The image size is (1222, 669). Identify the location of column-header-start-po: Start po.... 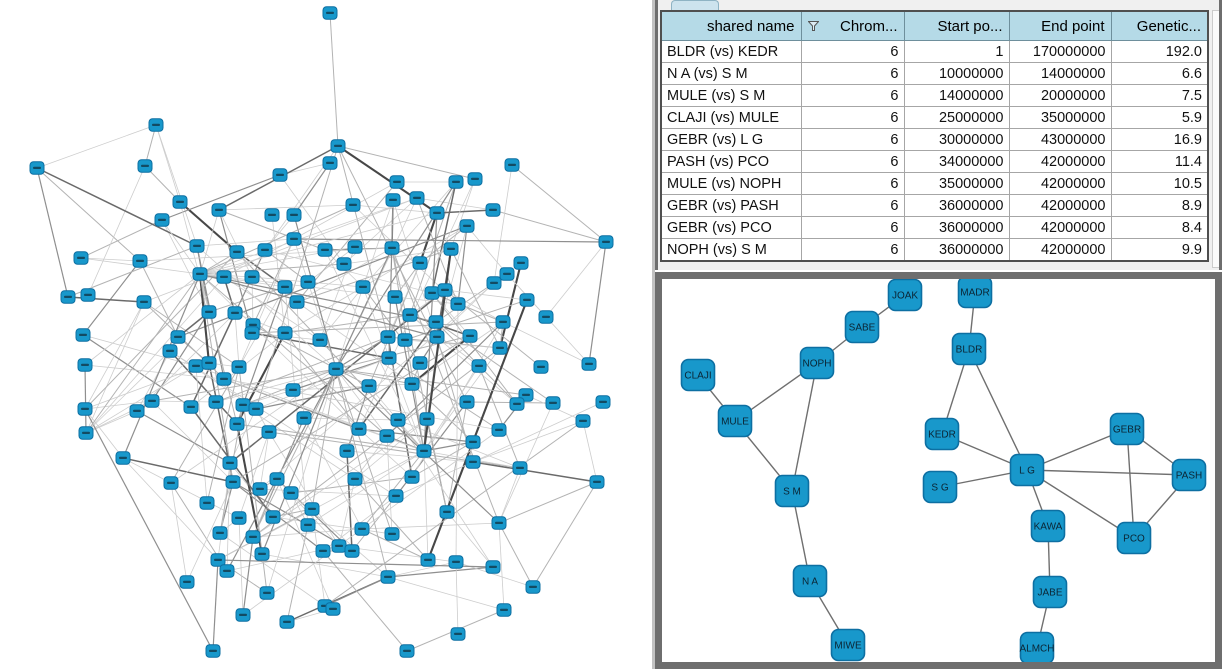
(956, 25).